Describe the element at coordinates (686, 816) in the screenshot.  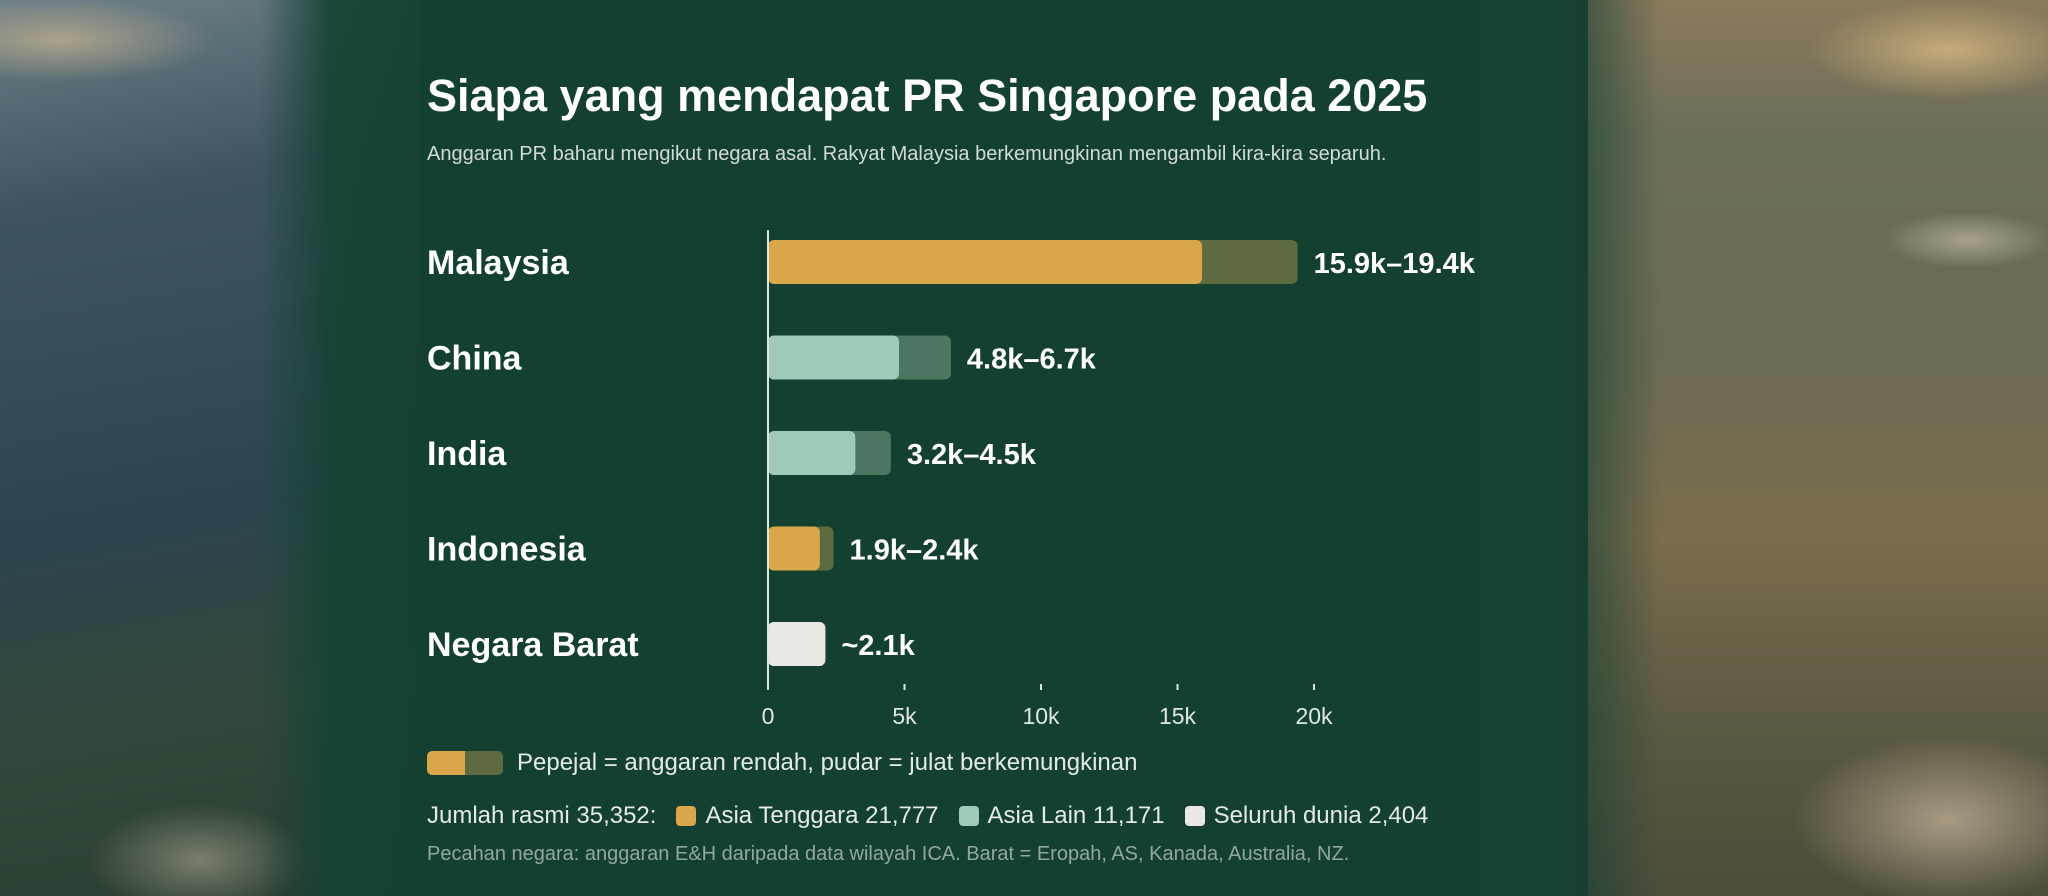
I see `totals-swatch-sea` at that location.